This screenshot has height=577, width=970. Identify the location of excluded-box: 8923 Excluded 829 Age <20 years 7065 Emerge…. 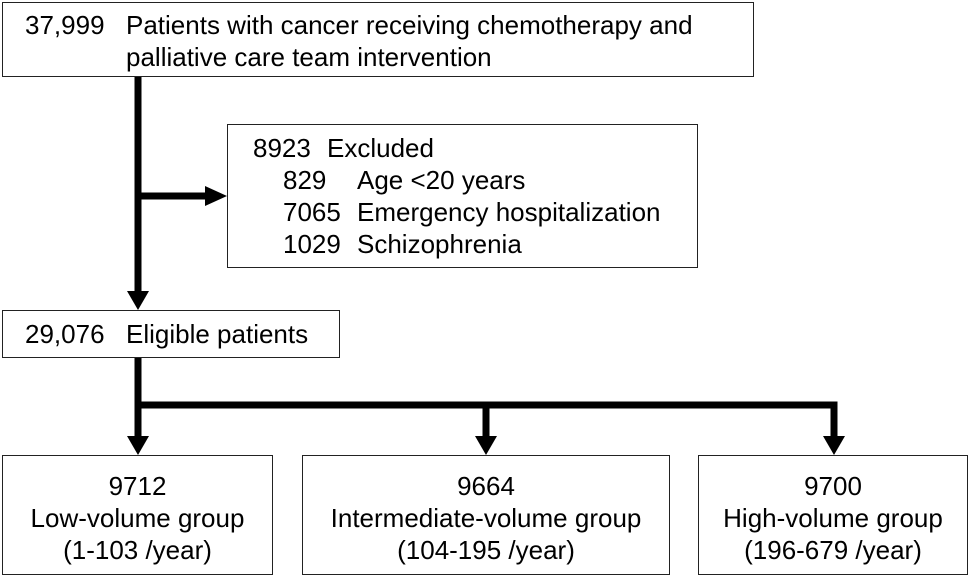
(462, 196).